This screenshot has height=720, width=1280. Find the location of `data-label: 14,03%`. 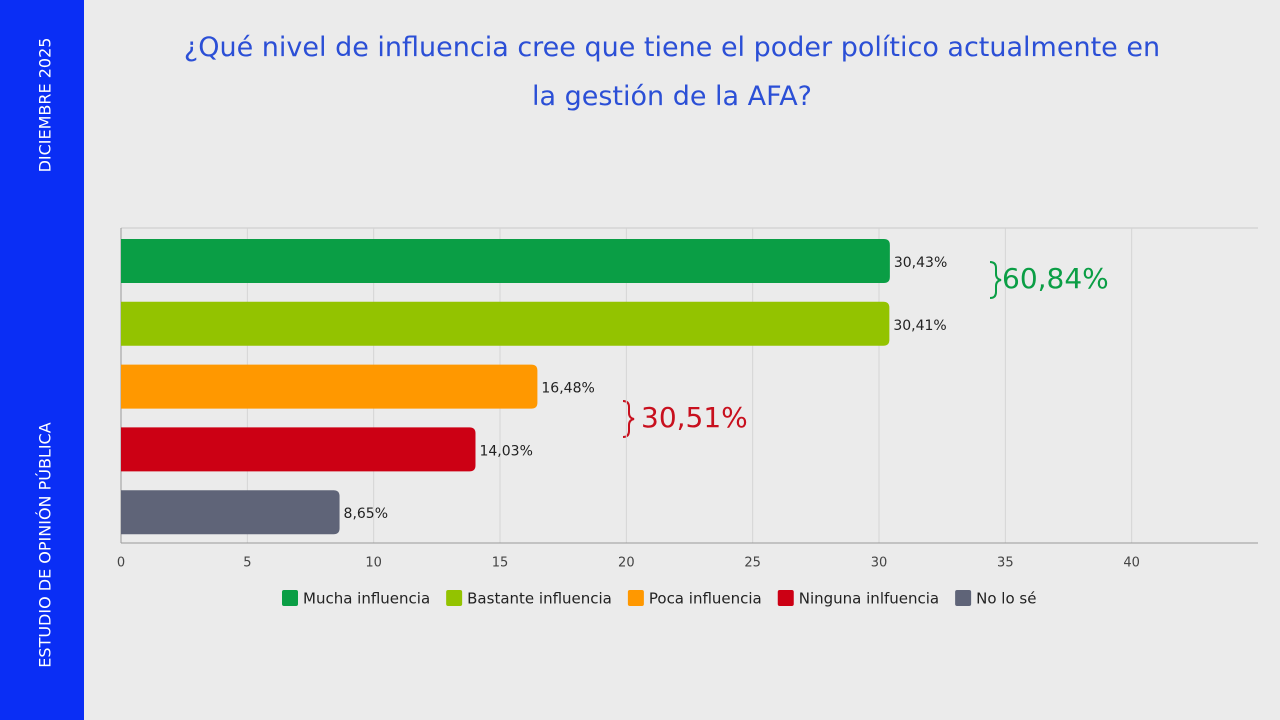

data-label: 14,03% is located at coordinates (505, 451).